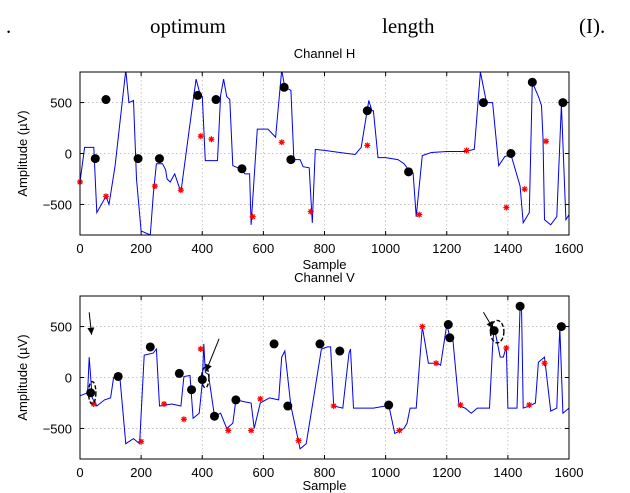 This screenshot has width=630, height=493. I want to click on x-axis-label: Sample, so click(324, 264).